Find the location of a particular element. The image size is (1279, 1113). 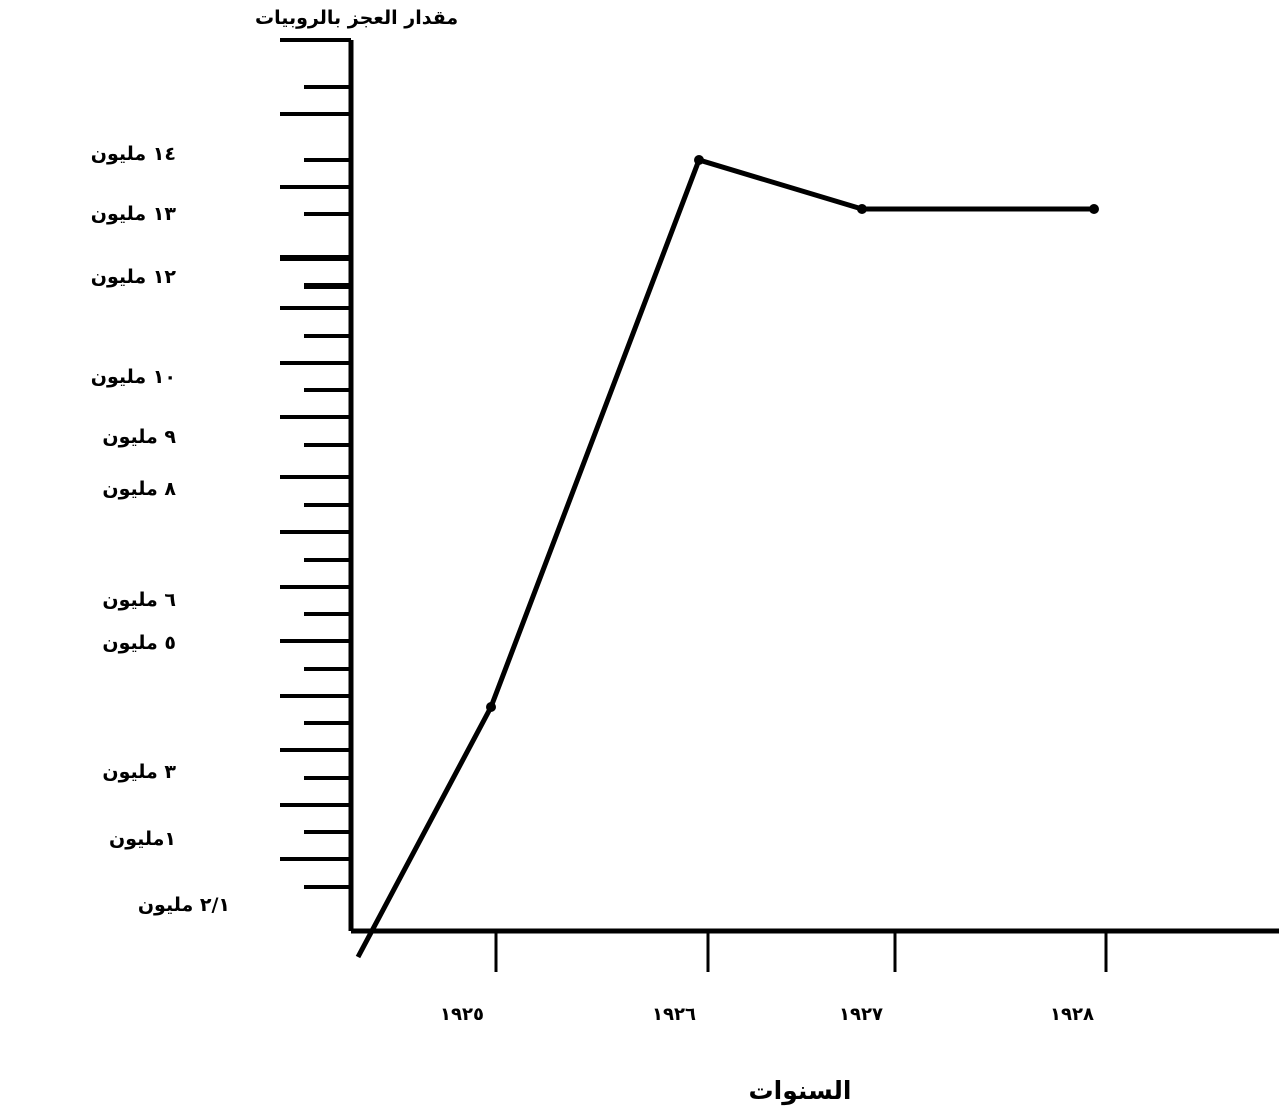

x-tick-label: ١٩٢٨ is located at coordinates (1072, 1014).